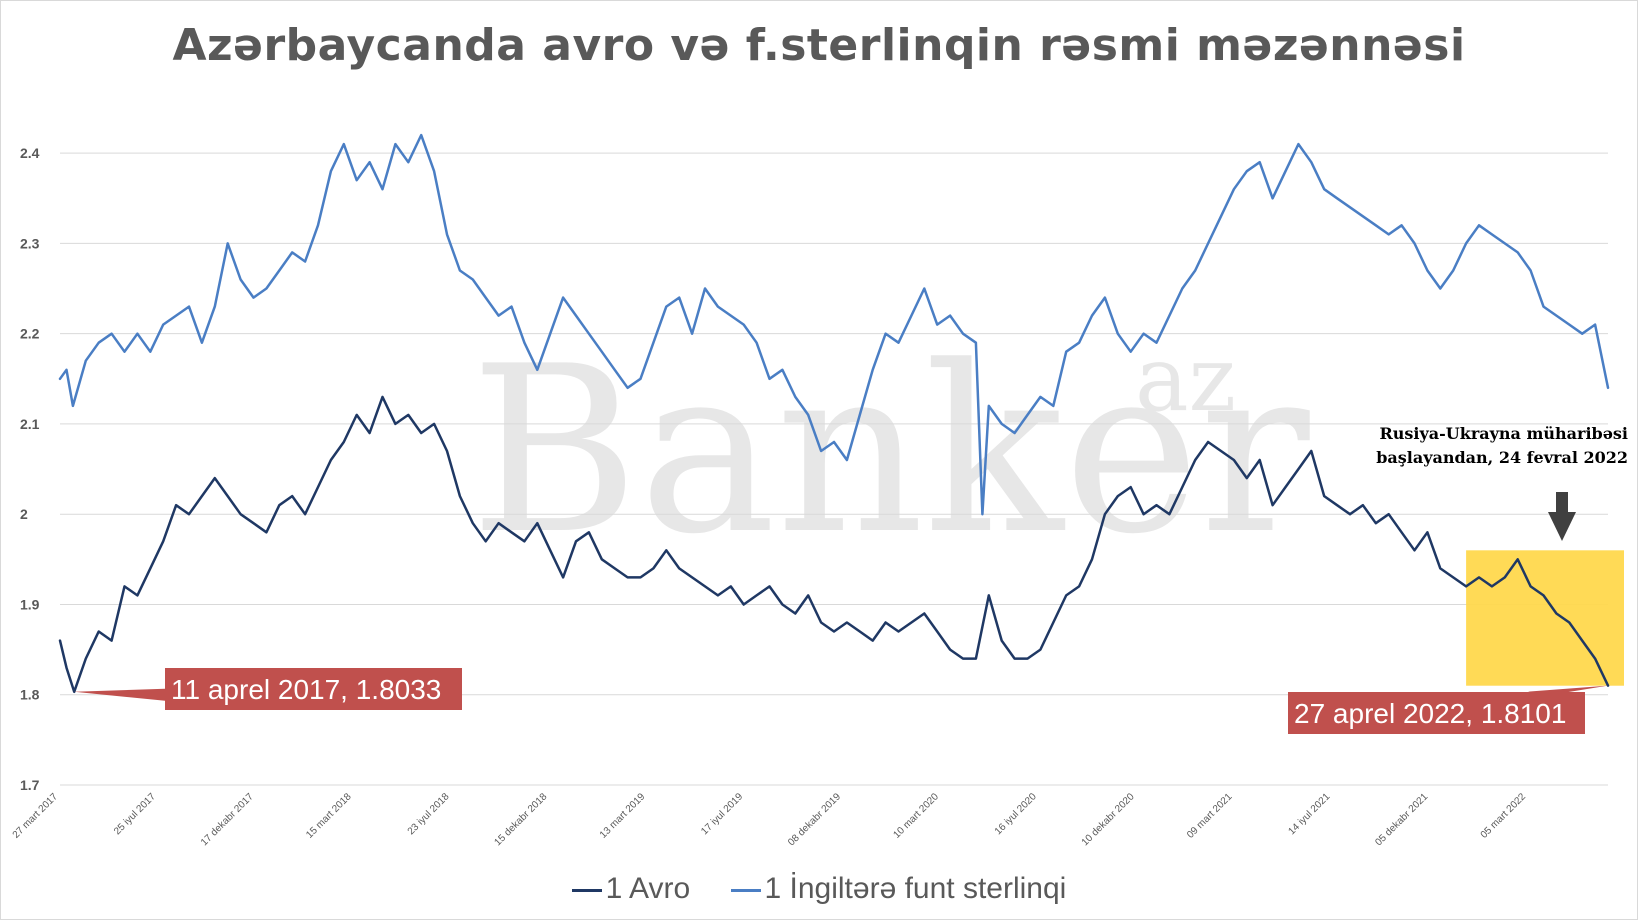 The height and width of the screenshot is (920, 1638). I want to click on x-tick-label: 08 dekabr 2019, so click(814, 819).